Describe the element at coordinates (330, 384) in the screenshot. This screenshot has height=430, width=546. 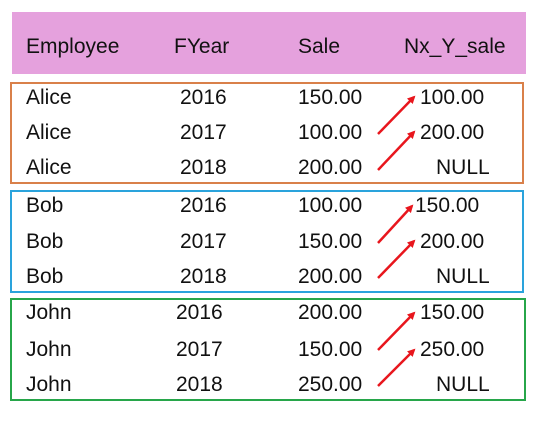
I see `cell-sale: 250.00` at that location.